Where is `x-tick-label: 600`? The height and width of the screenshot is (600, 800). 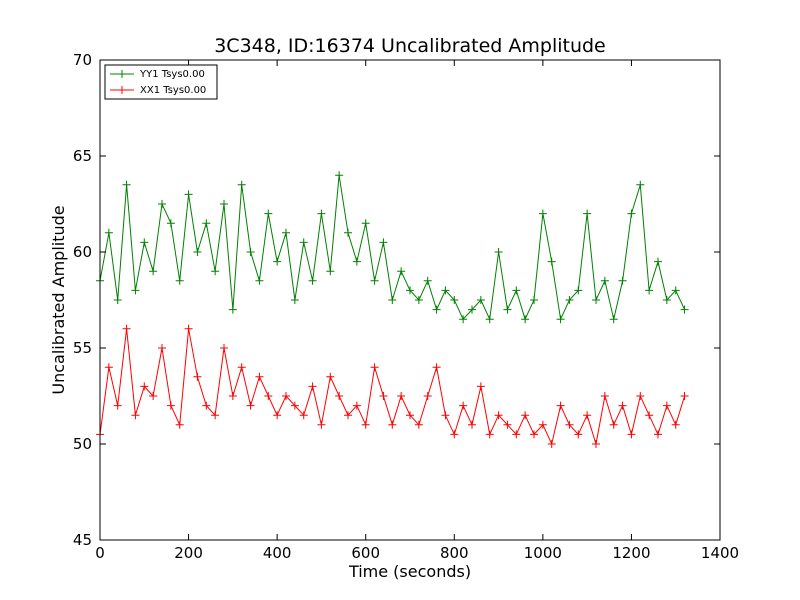 x-tick-label: 600 is located at coordinates (365, 553).